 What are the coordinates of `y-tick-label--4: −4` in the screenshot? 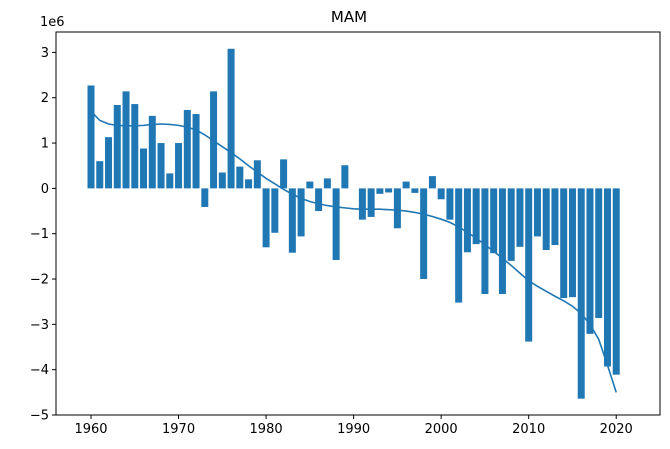 It's located at (39, 370).